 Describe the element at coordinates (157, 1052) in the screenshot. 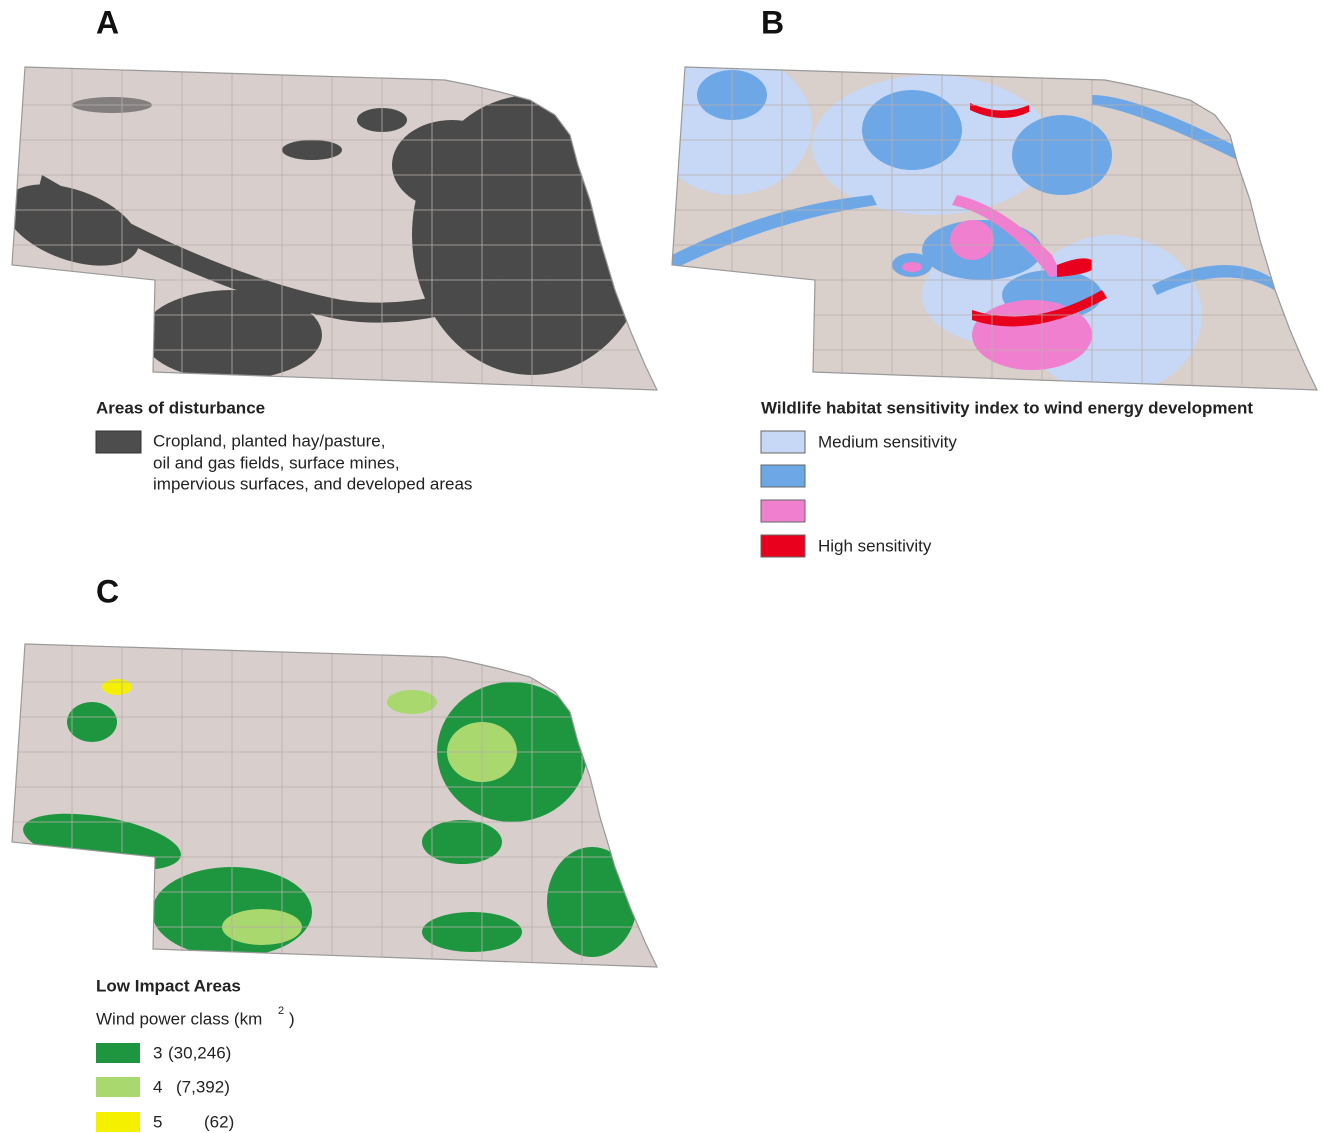

I see `legend-class: 3` at that location.